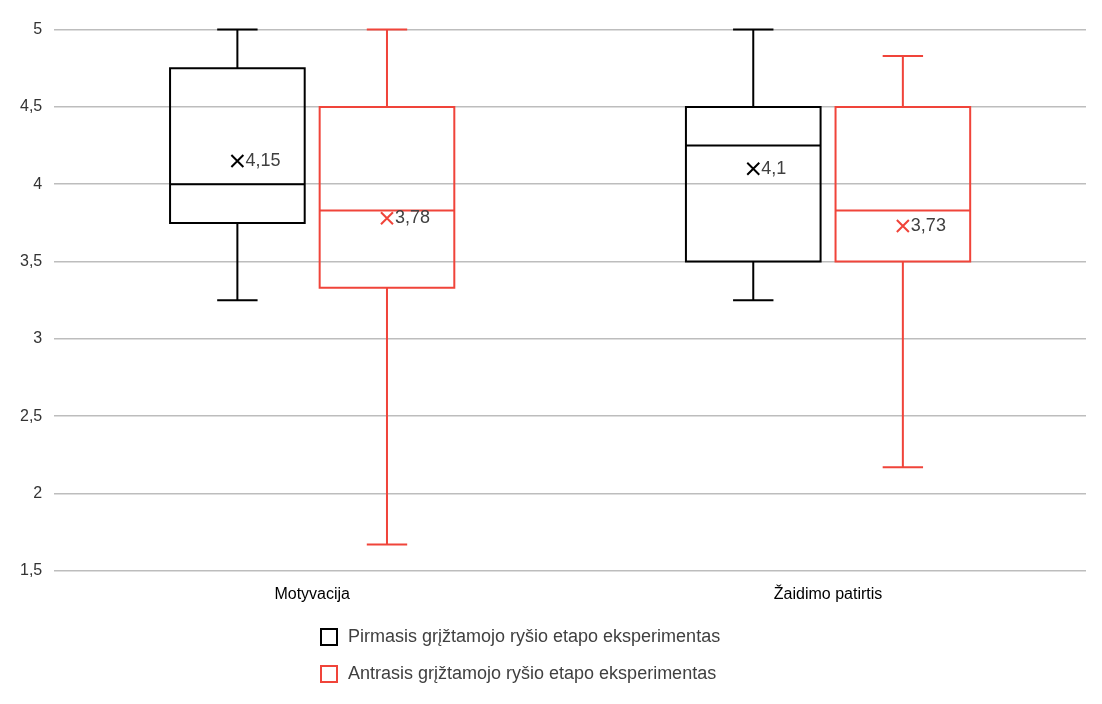  I want to click on text: 3,73, so click(928, 224).